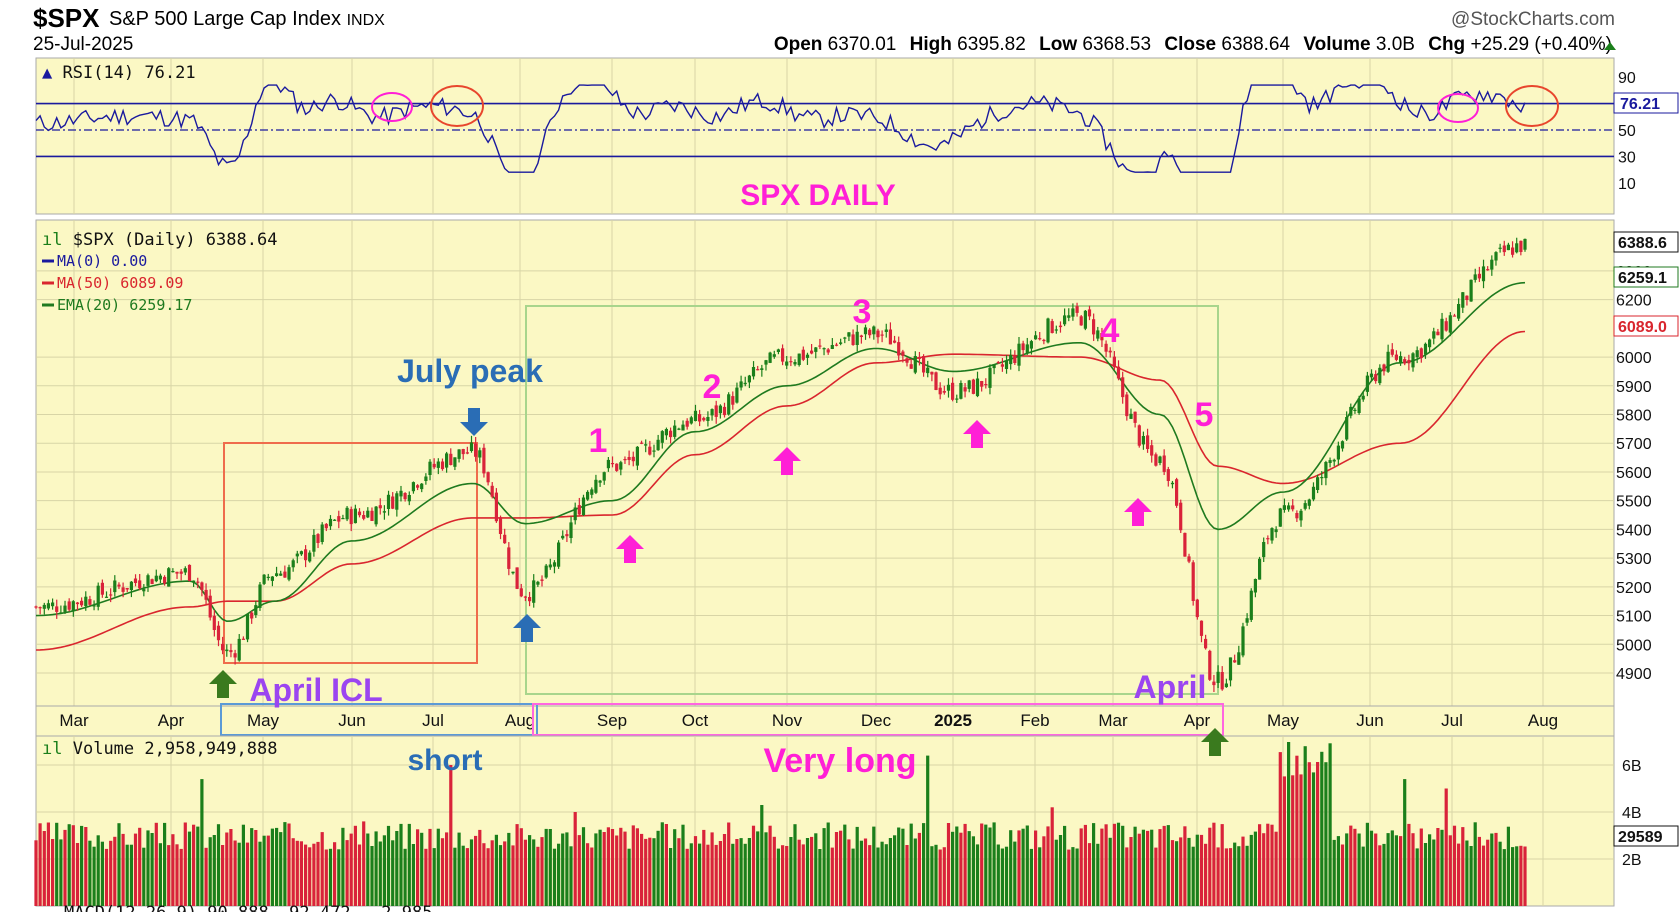 This screenshot has width=1680, height=912. Describe the element at coordinates (787, 720) in the screenshot. I see `x-tick-label: Nov` at that location.